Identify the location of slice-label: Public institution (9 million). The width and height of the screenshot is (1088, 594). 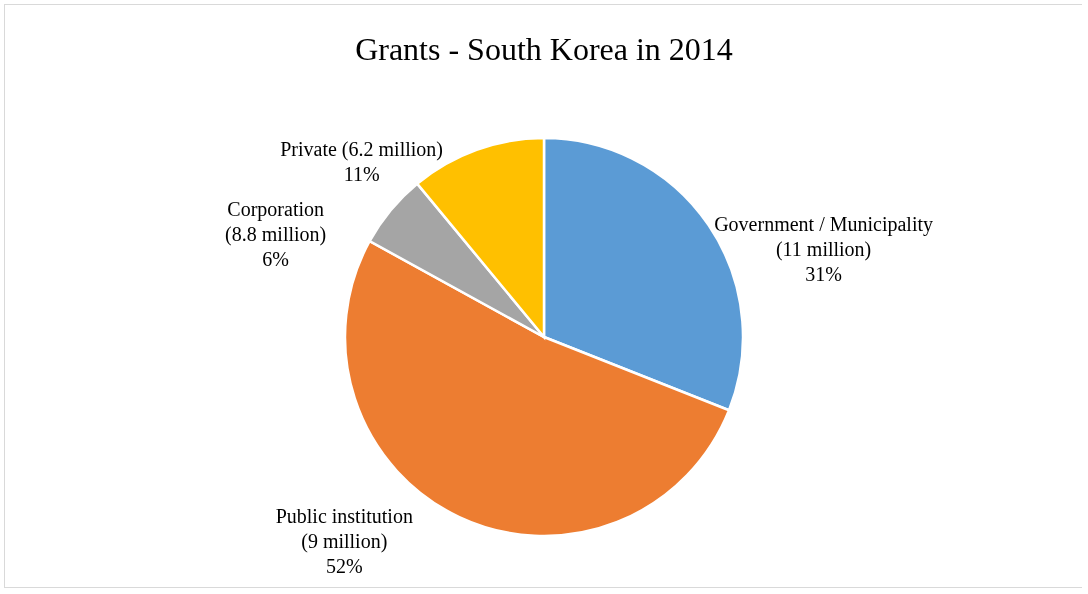
(344, 529).